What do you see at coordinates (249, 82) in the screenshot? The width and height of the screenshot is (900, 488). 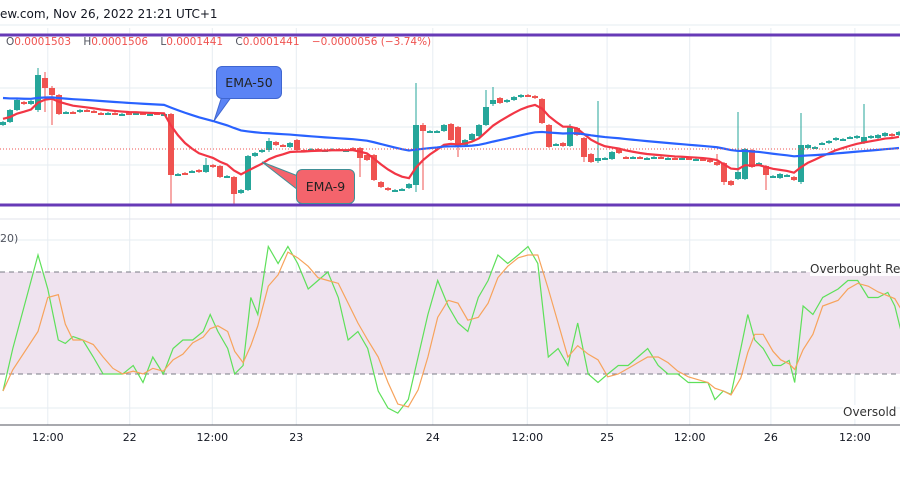 I see `ema50-callout: EMA-50` at bounding box center [249, 82].